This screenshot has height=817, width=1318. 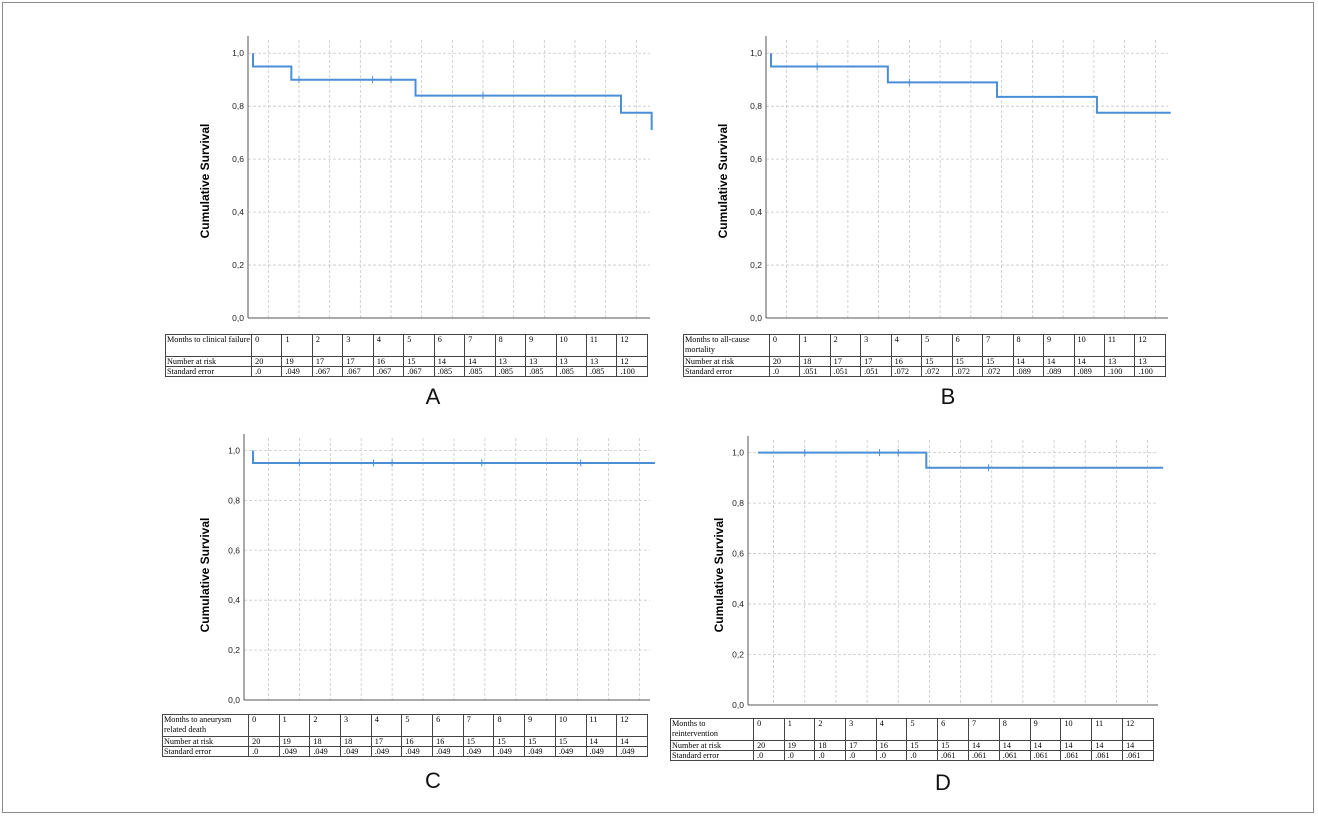 I want to click on table-cell: 7, so click(x=478, y=725).